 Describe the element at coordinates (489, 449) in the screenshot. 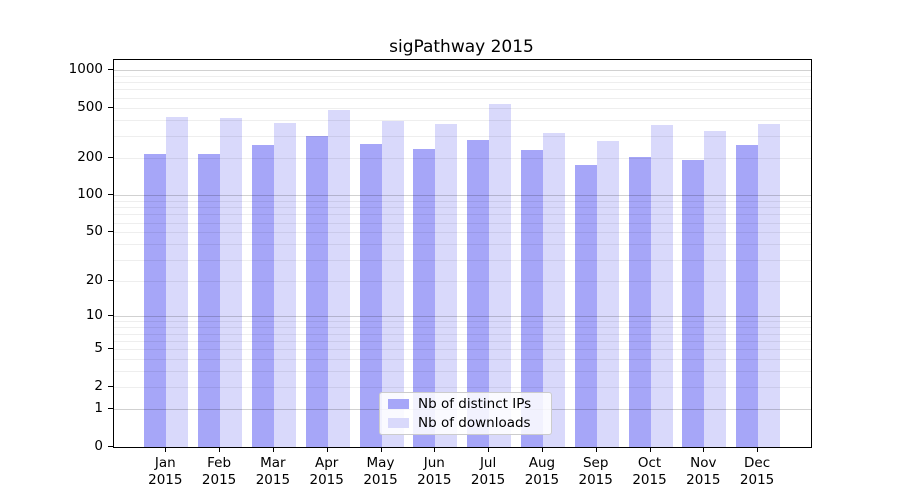

I see `x-tick-mark-jul` at that location.